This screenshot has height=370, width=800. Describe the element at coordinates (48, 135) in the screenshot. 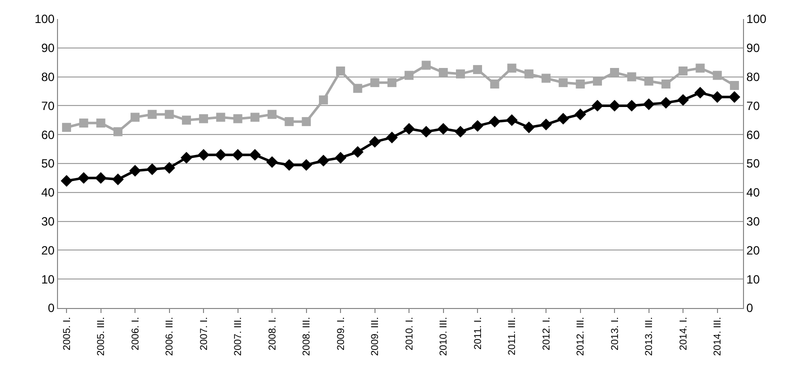

I see `y-tick-label: 60` at that location.